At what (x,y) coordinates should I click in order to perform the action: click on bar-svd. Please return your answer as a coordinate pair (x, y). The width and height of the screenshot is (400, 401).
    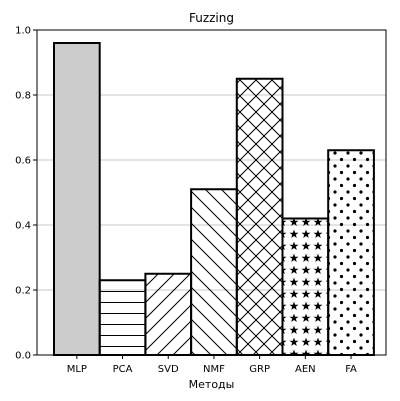
    Looking at the image, I should click on (168, 314).